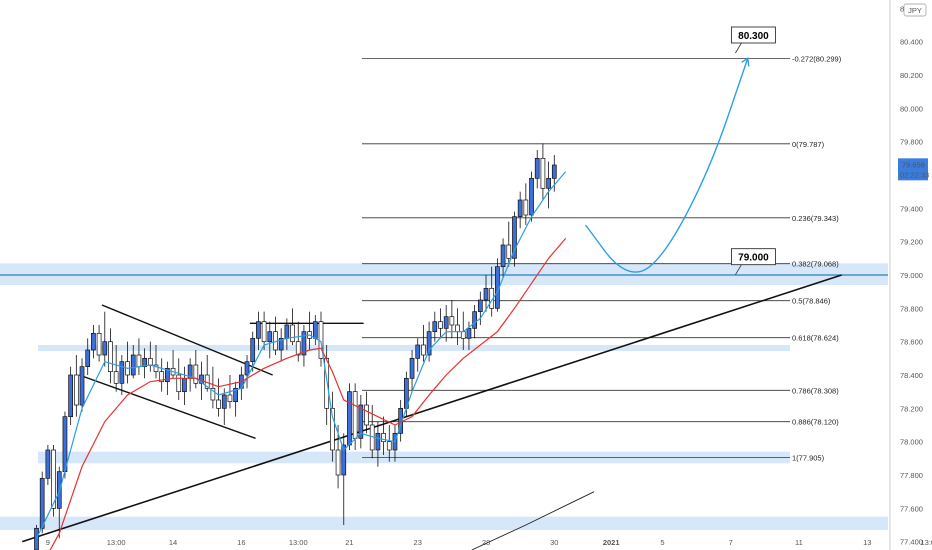  Describe the element at coordinates (911, 475) in the screenshot. I see `price-tick-13: 77.800` at that location.